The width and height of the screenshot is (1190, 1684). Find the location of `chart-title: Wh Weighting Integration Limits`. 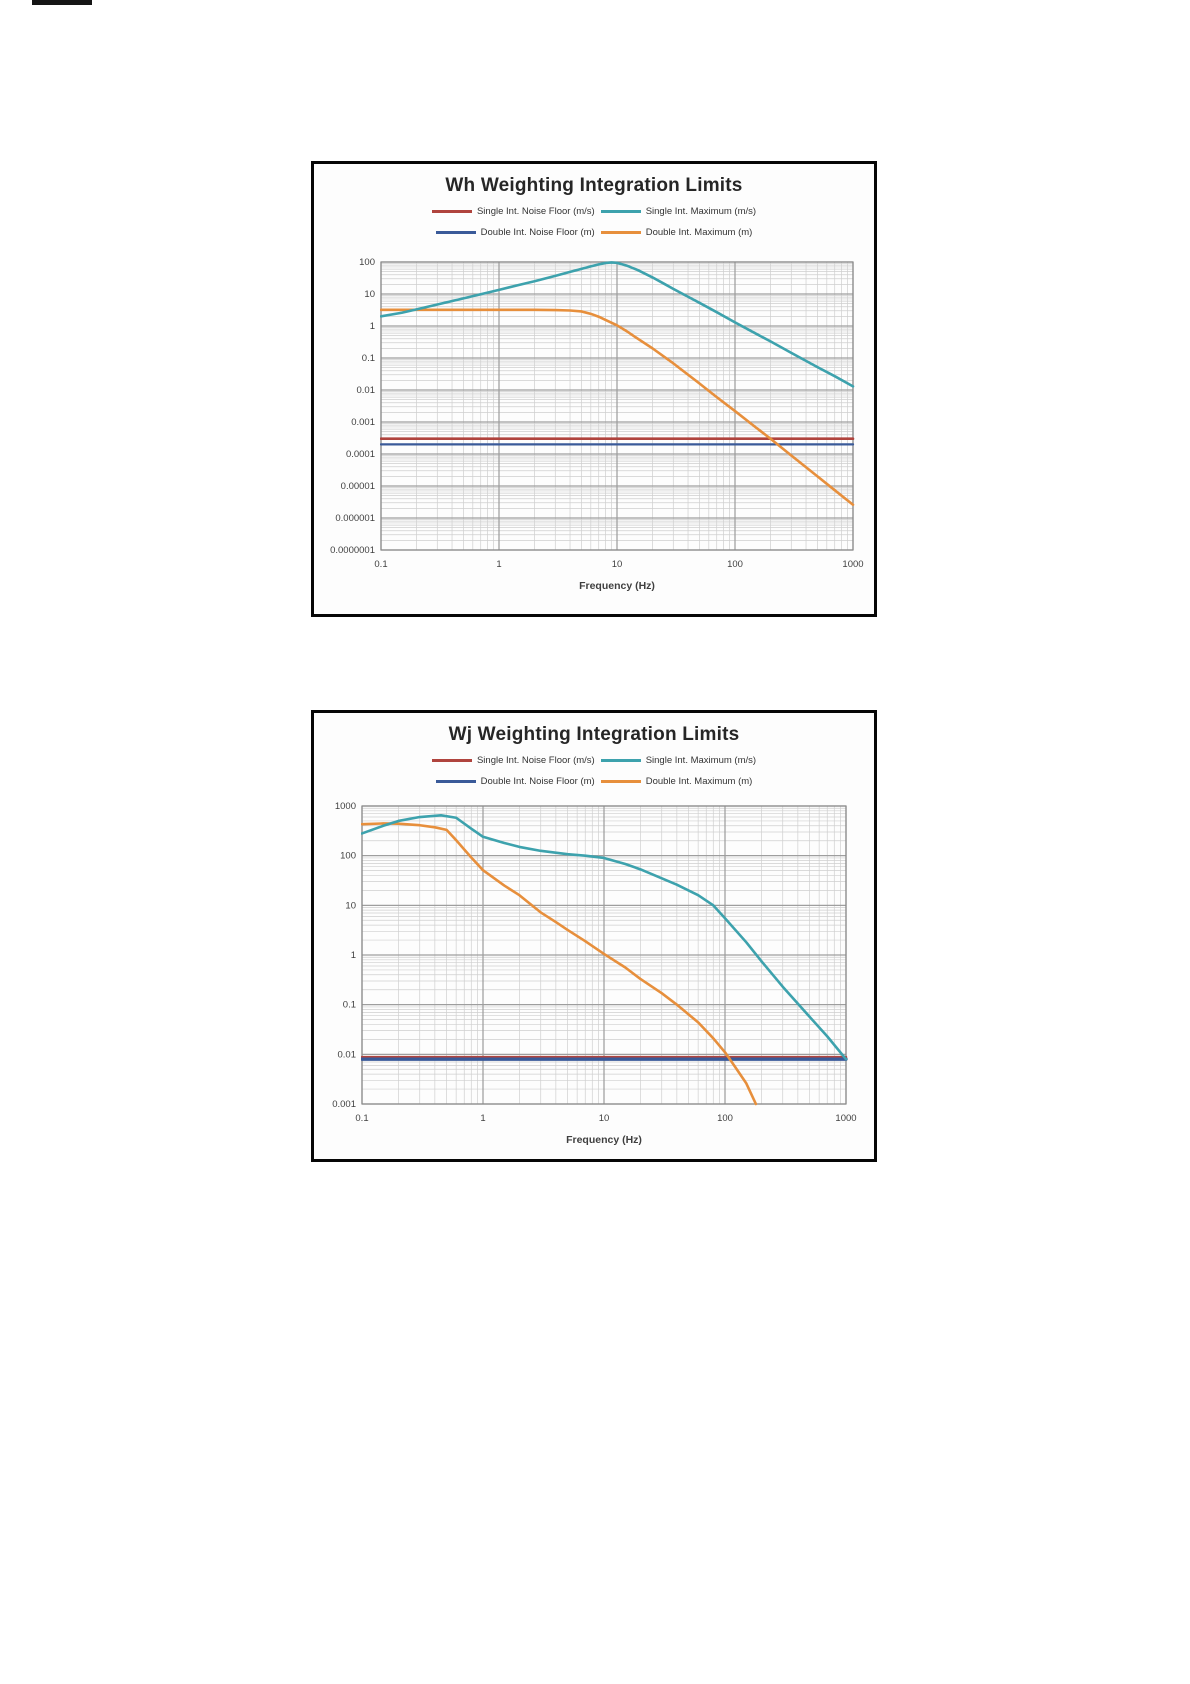

chart-title: Wh Weighting Integration Limits is located at coordinates (594, 185).